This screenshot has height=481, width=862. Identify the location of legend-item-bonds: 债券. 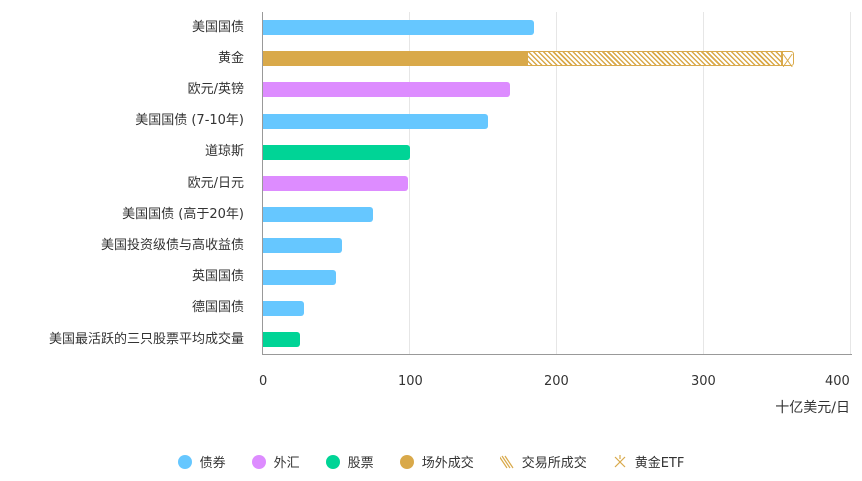
(201, 461).